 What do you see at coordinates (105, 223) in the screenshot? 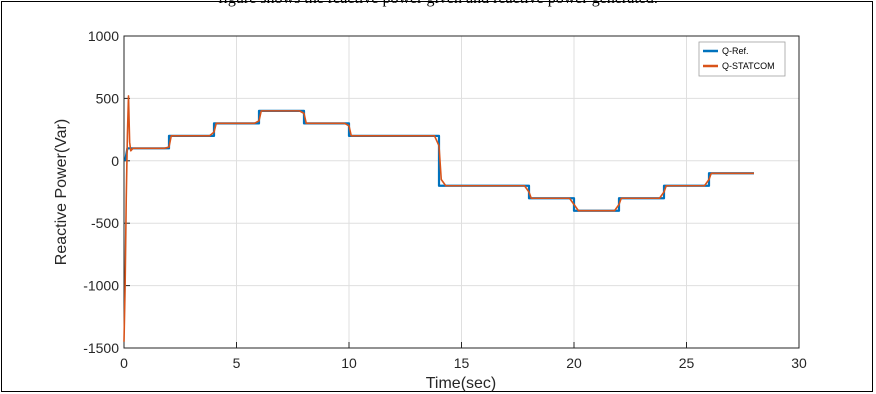
I see `y-tick-label: -500` at bounding box center [105, 223].